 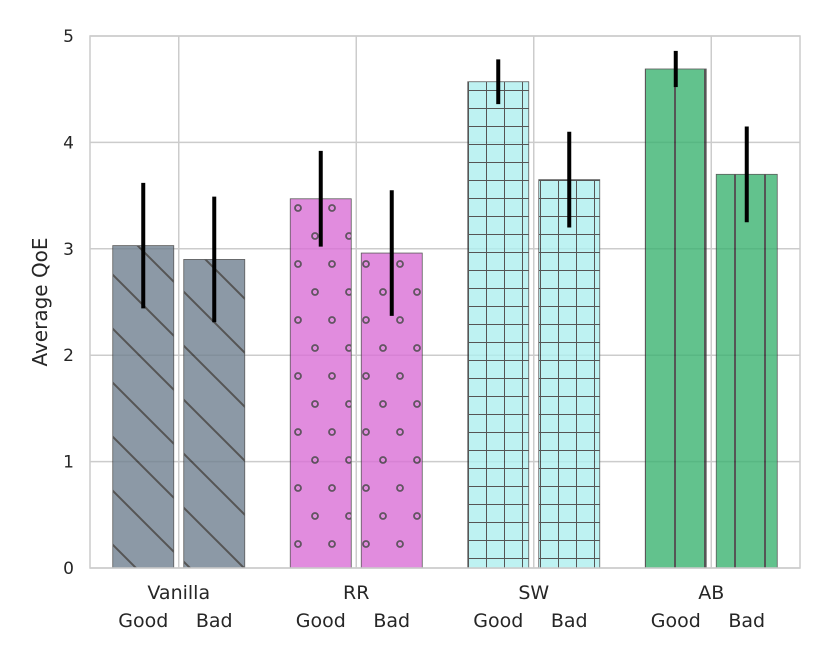 I want to click on x-group-label: AB, so click(x=711, y=593).